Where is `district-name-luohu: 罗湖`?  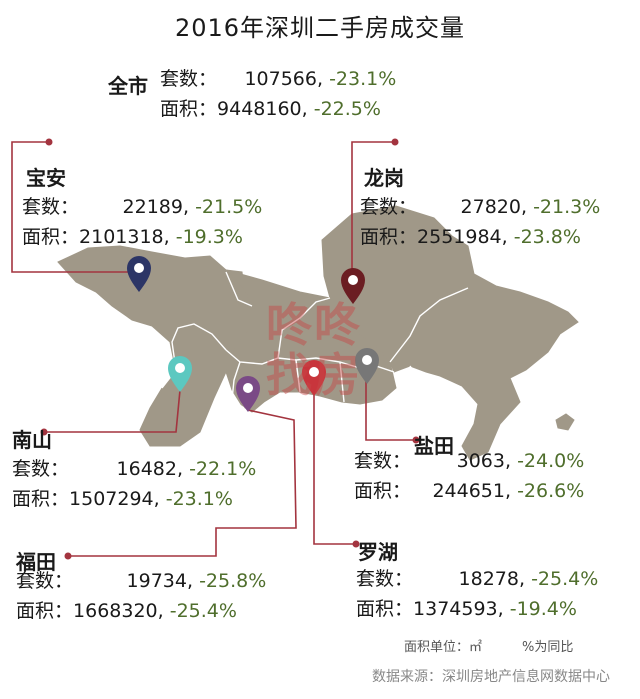
district-name-luohu: 罗湖 is located at coordinates (378, 552).